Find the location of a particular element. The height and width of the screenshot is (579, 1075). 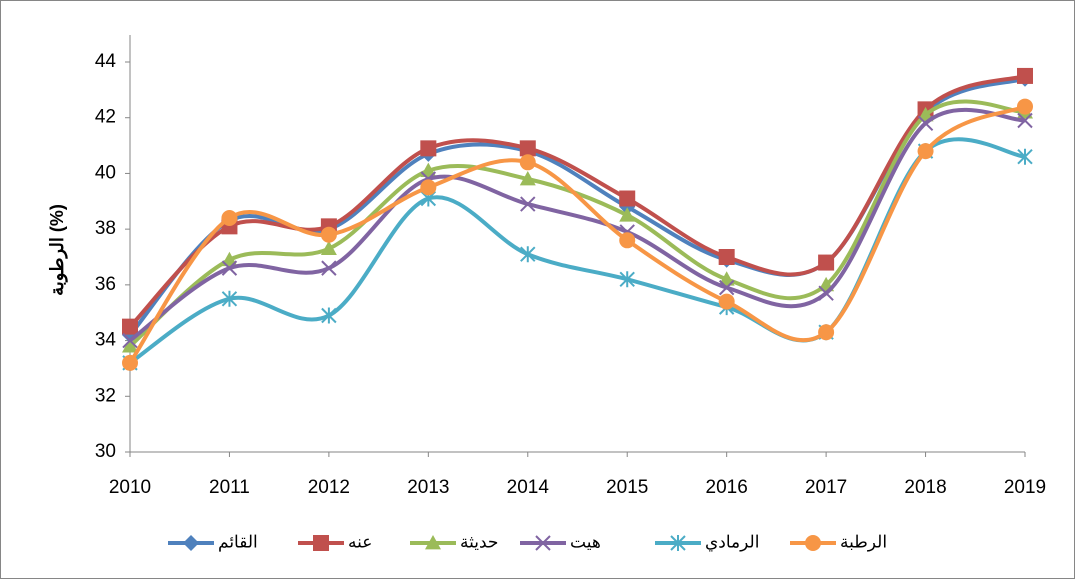

y-axis-label: الرطوبة (%) is located at coordinates (57, 250).